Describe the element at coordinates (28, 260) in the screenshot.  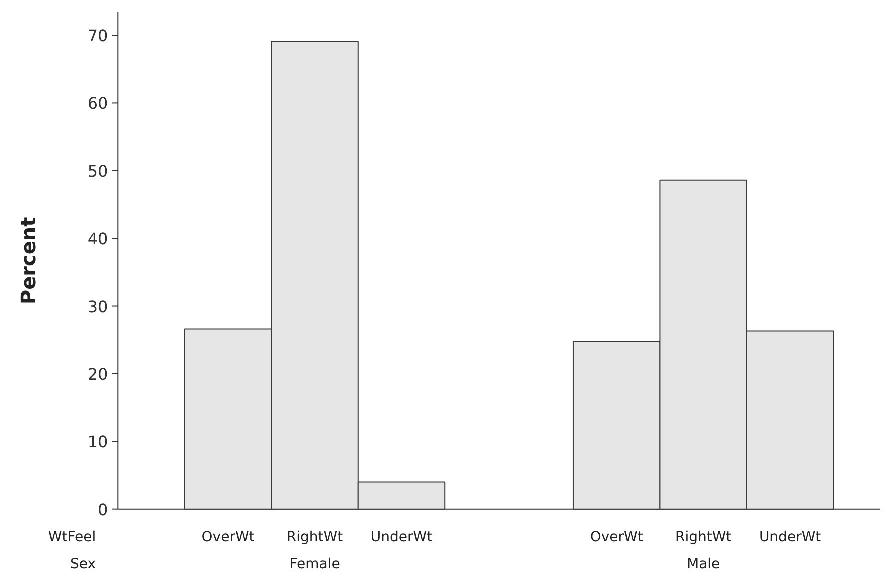
I see `y-axis-title: Percent` at that location.